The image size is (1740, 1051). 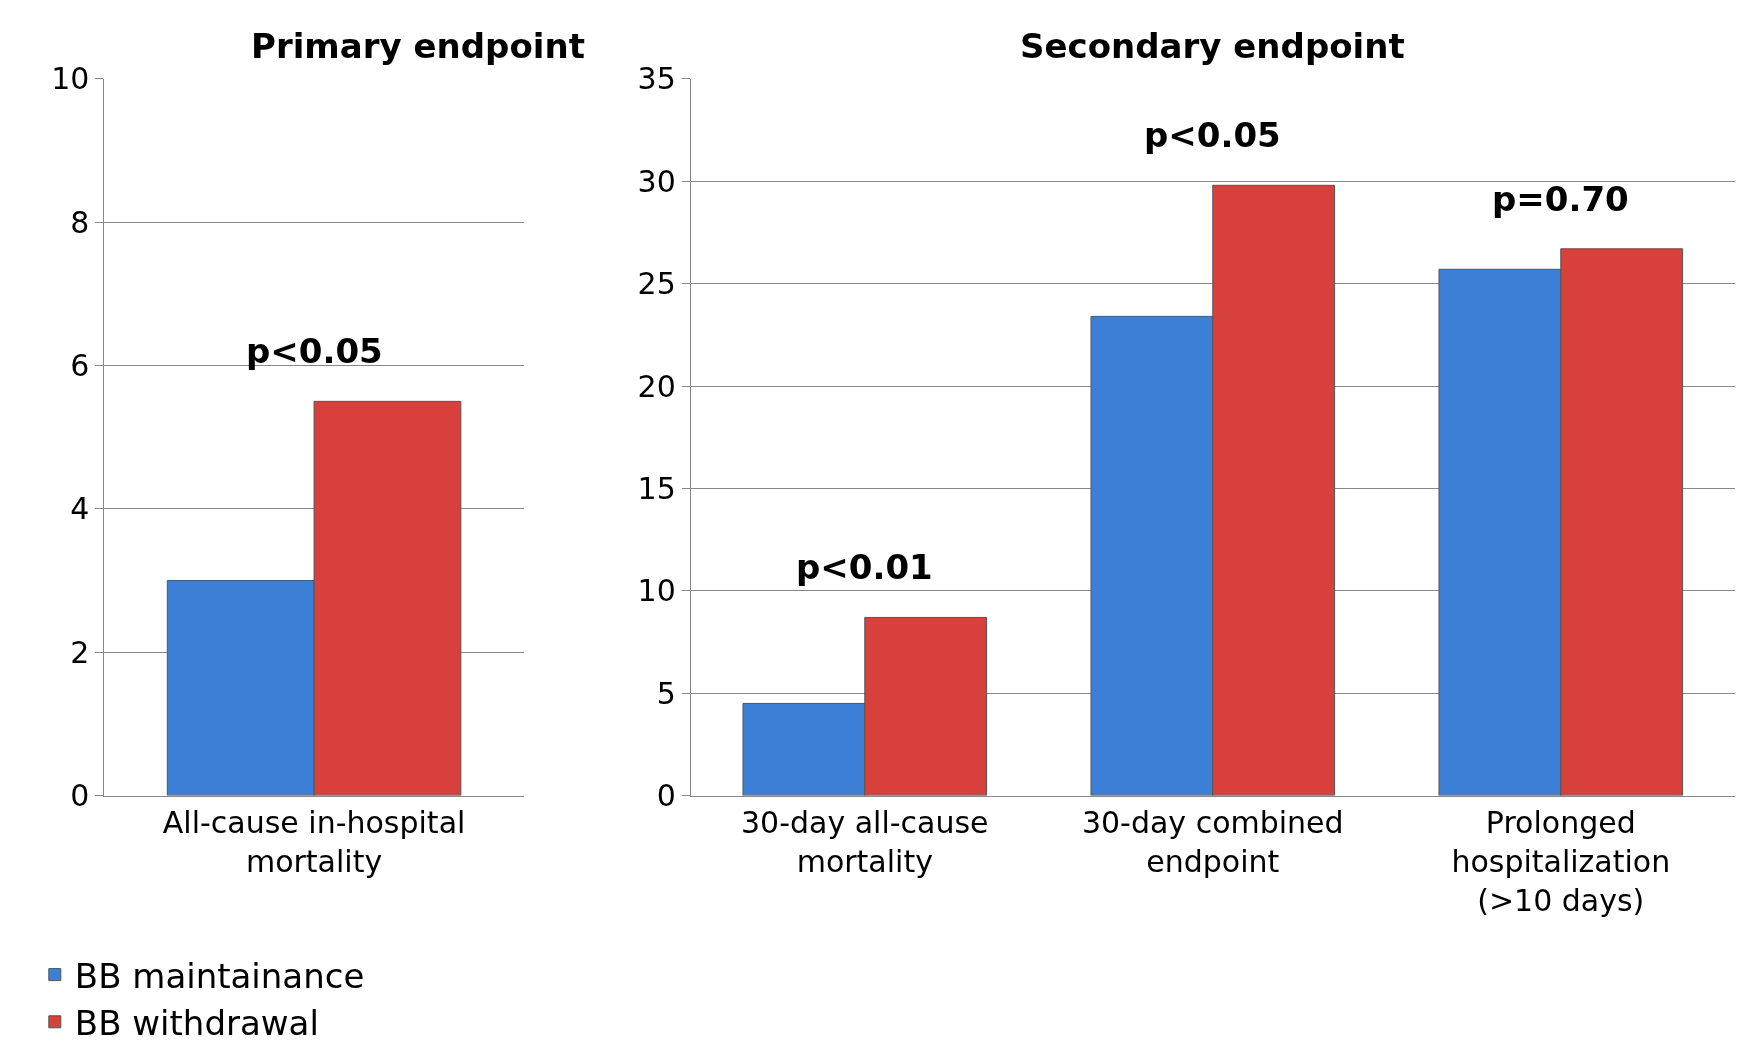 What do you see at coordinates (219, 975) in the screenshot?
I see `legend-label: BB maintainance` at bounding box center [219, 975].